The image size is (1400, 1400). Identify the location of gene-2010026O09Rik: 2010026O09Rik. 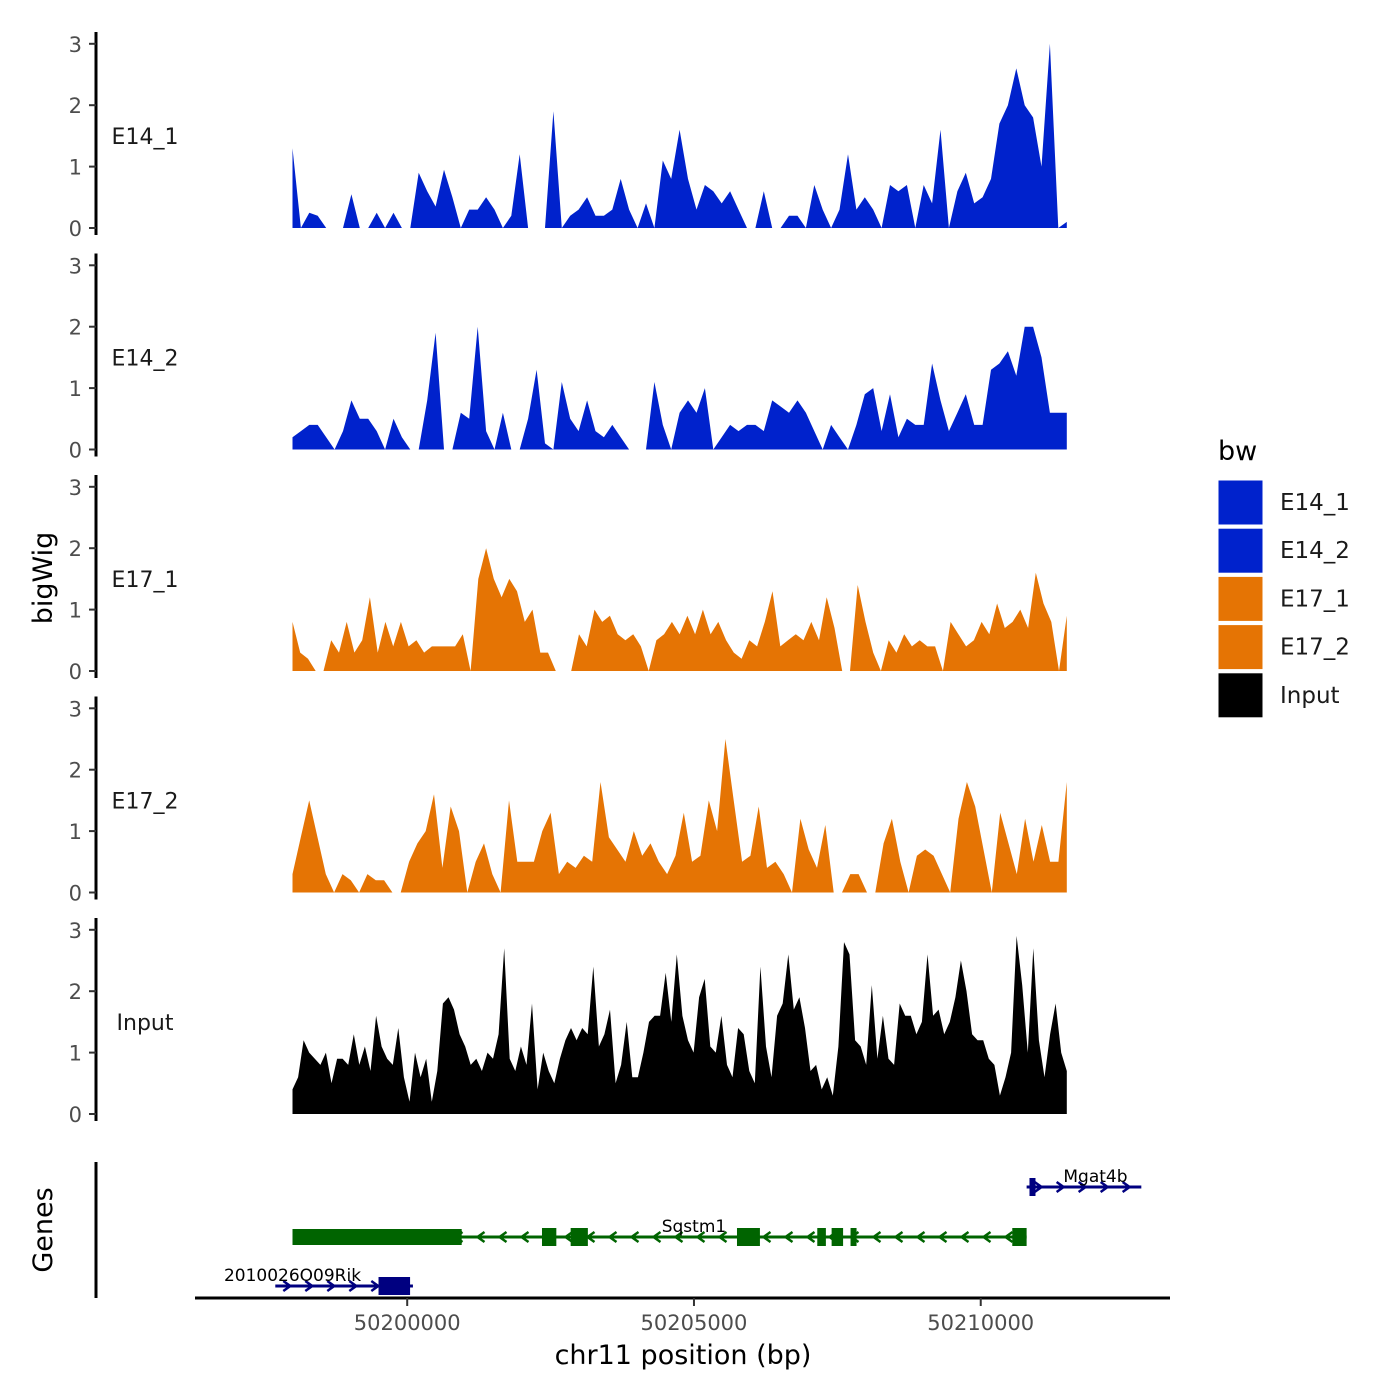
(318, 1280).